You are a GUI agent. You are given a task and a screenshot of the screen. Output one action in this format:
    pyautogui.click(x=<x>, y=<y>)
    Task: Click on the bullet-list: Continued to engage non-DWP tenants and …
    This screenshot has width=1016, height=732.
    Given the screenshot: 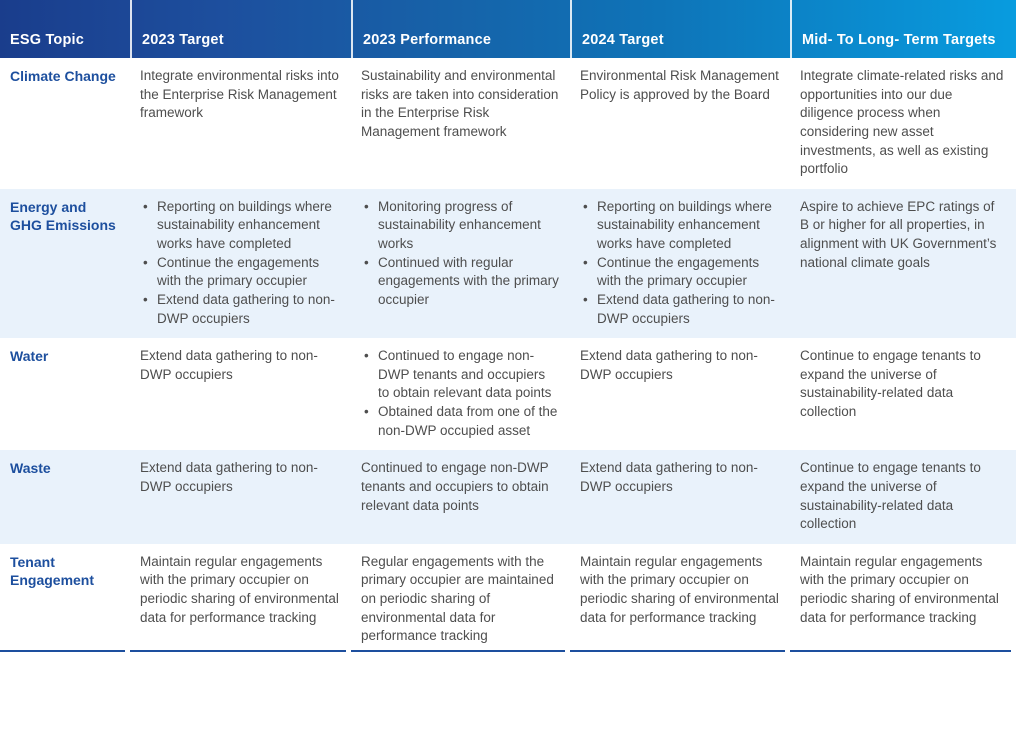 What is the action you would take?
    pyautogui.click(x=460, y=393)
    